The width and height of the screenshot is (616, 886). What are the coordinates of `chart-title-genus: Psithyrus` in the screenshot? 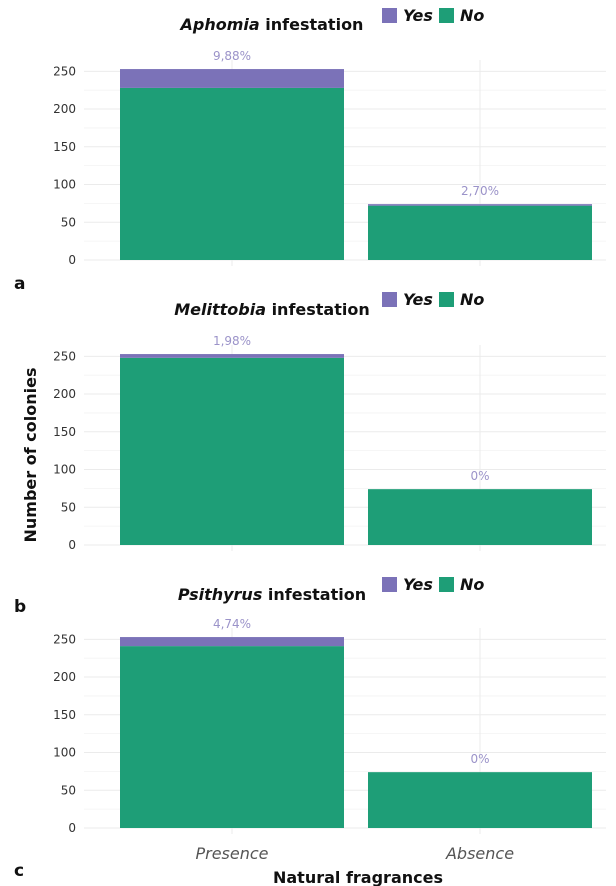 It's located at (220, 594).